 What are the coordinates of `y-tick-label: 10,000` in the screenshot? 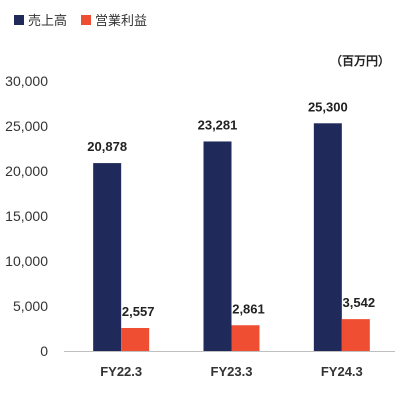 It's located at (26, 261).